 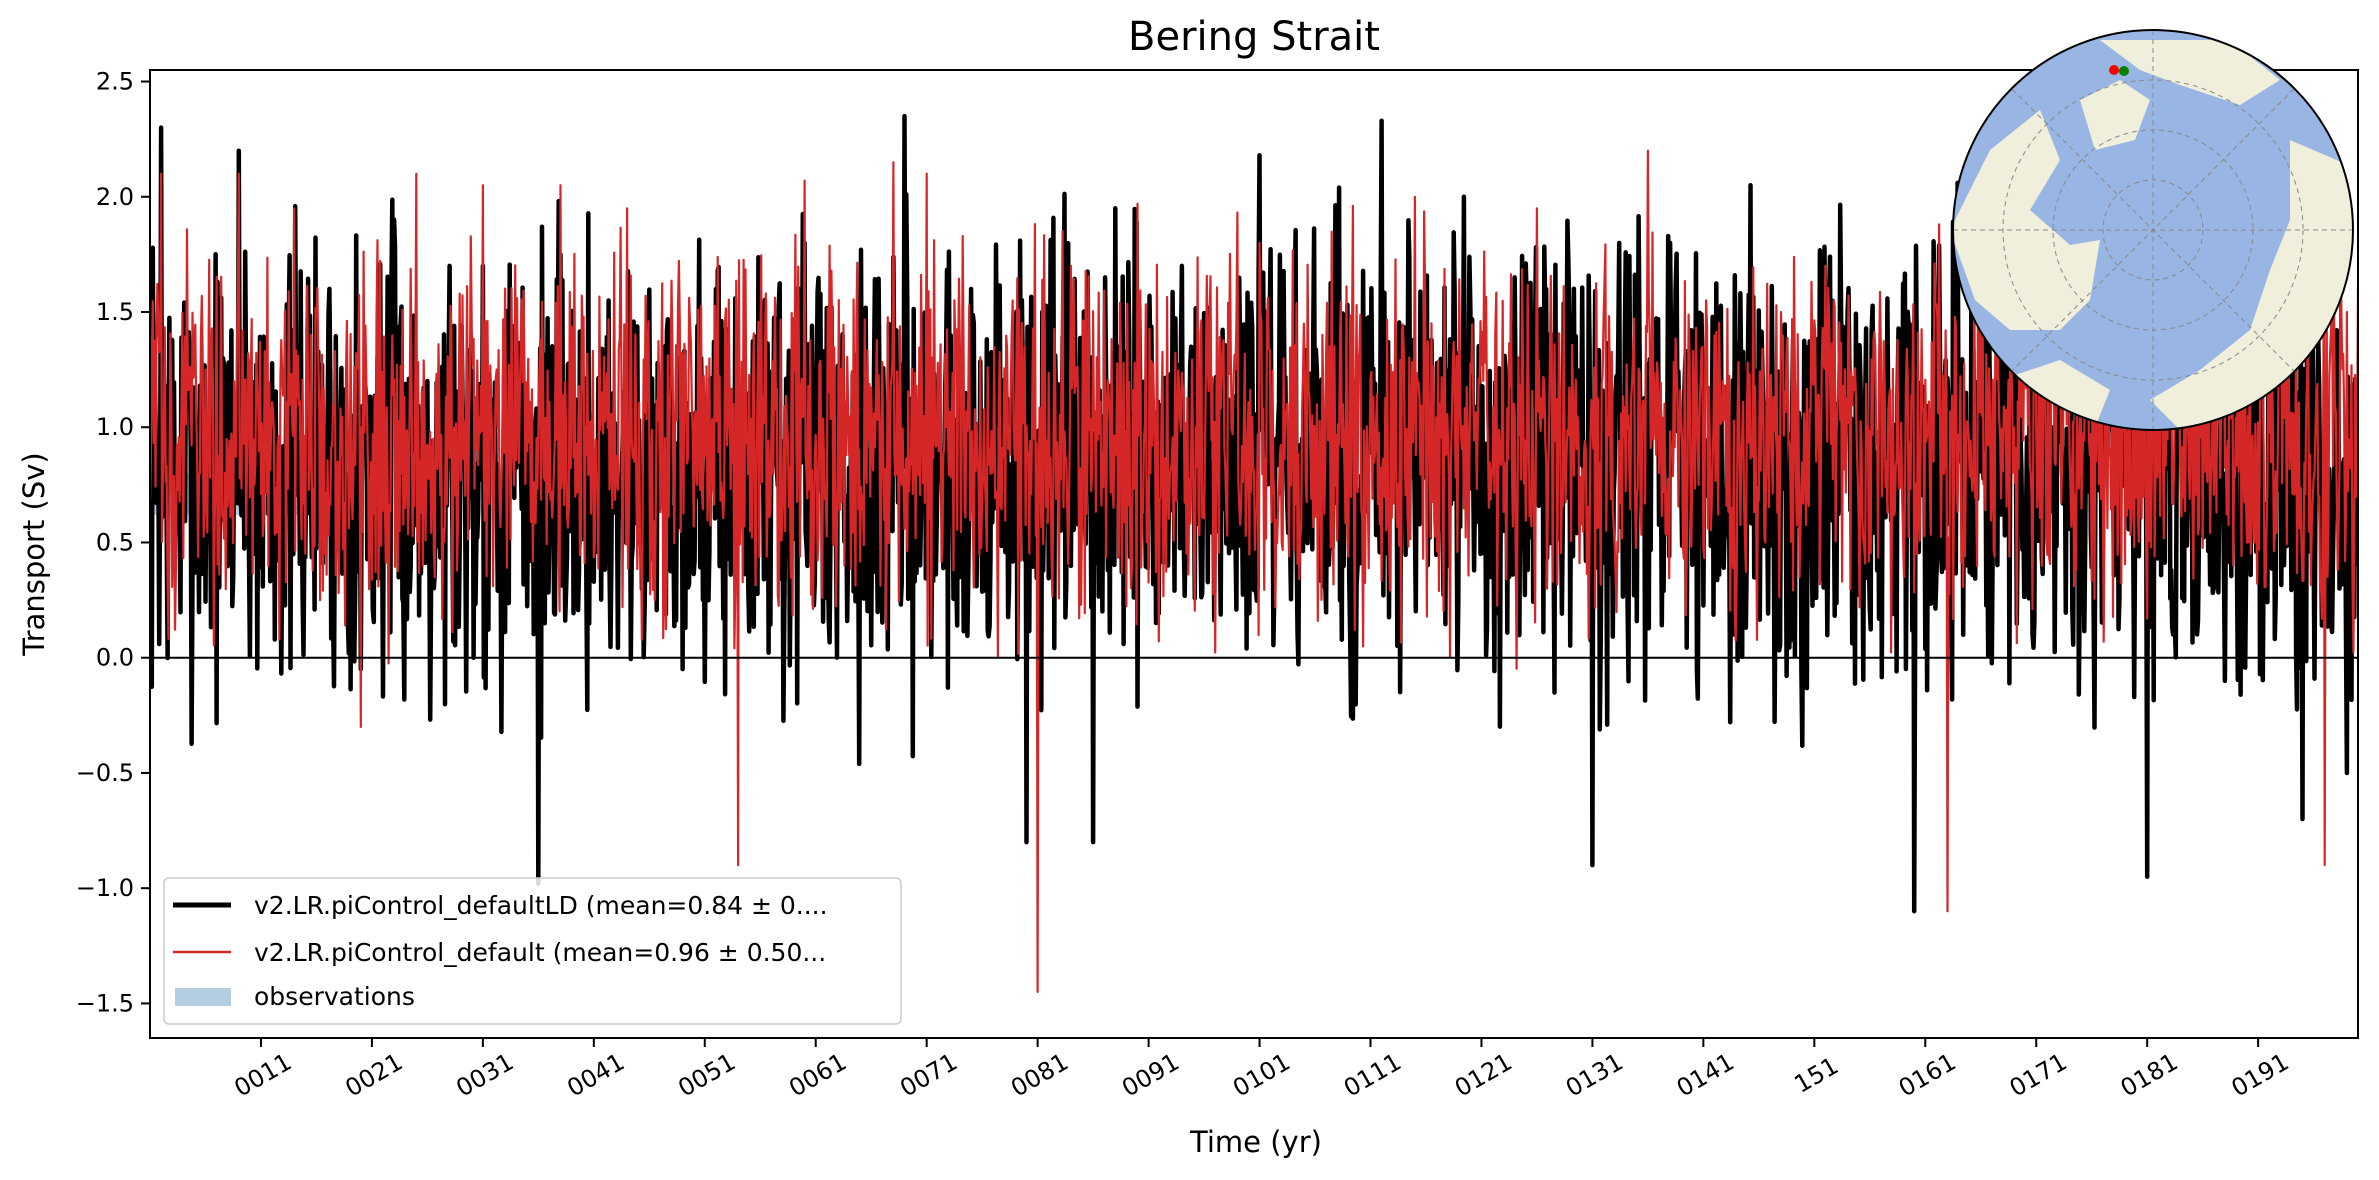 I want to click on x-tick-label: 0181, so click(x=2149, y=1075).